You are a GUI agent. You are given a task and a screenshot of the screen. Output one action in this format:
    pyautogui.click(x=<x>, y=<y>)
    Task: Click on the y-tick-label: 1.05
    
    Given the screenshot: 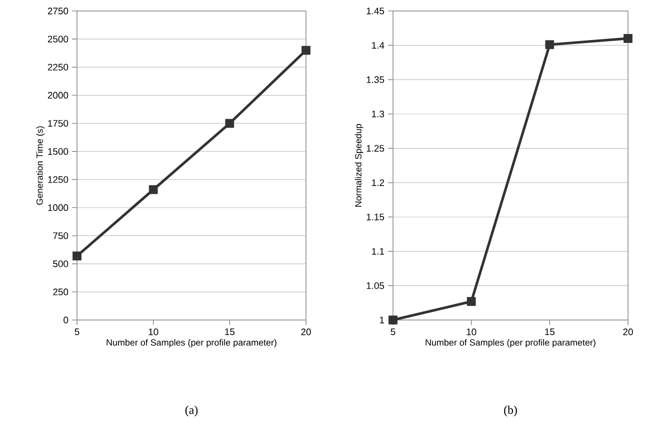 What is the action you would take?
    pyautogui.click(x=375, y=286)
    